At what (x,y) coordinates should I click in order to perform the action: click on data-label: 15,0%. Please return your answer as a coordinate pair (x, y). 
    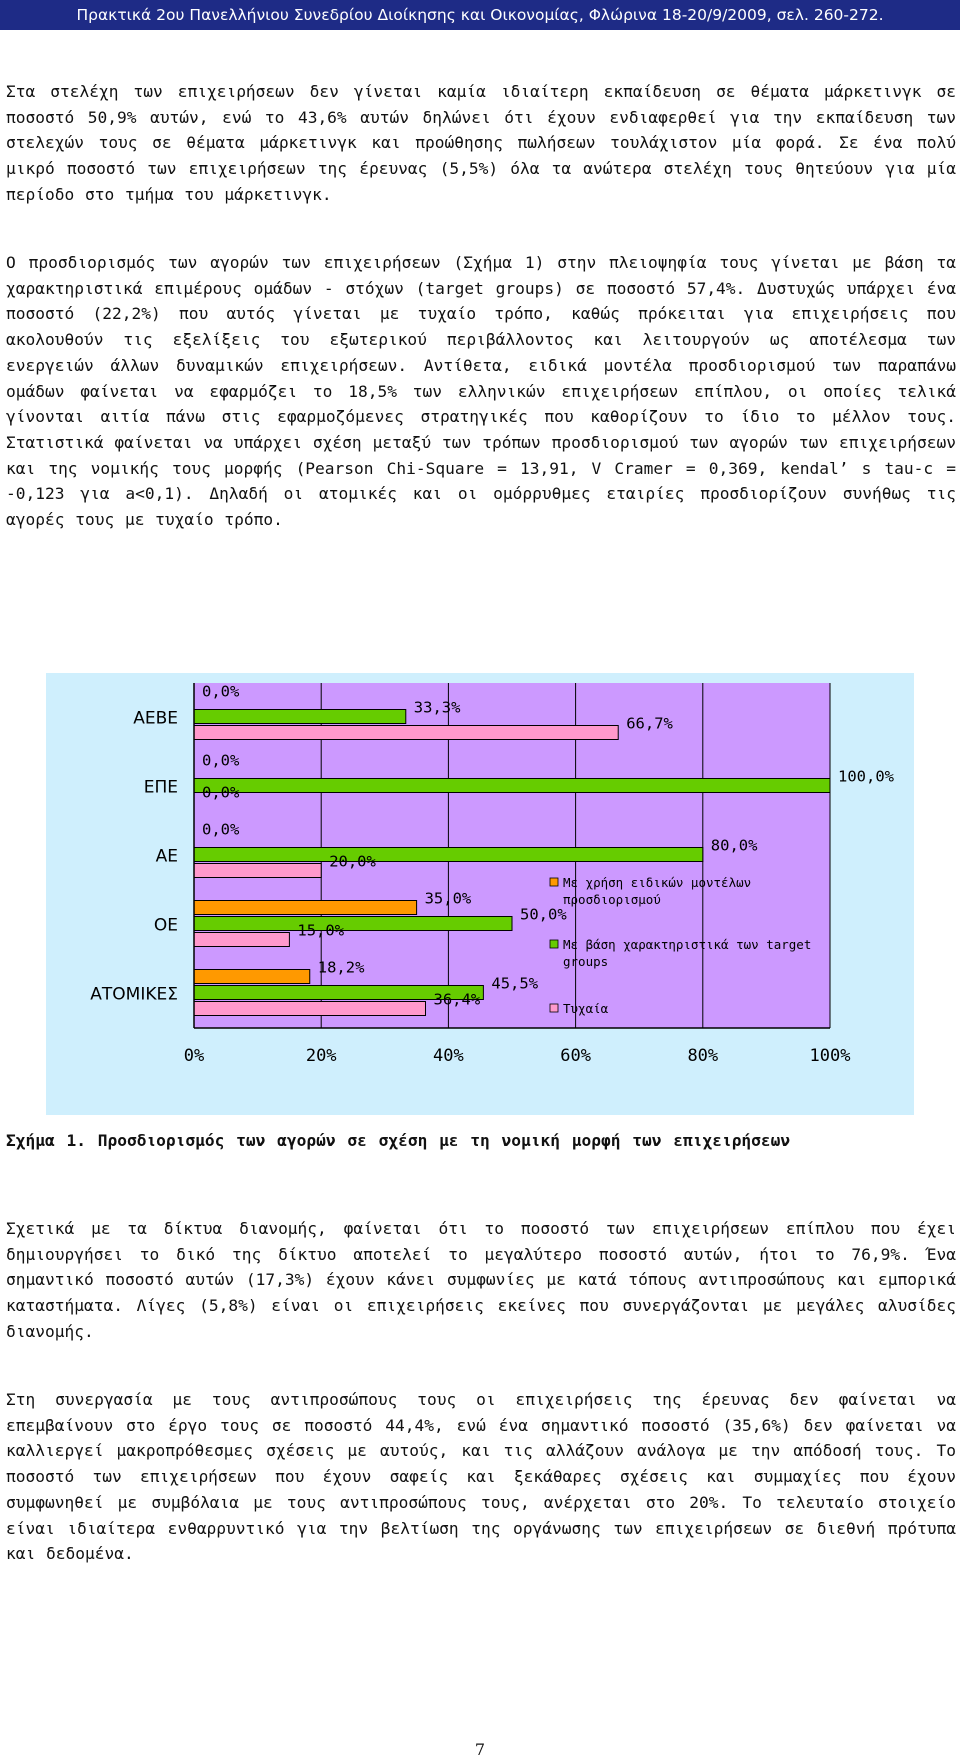
    Looking at the image, I should click on (320, 931).